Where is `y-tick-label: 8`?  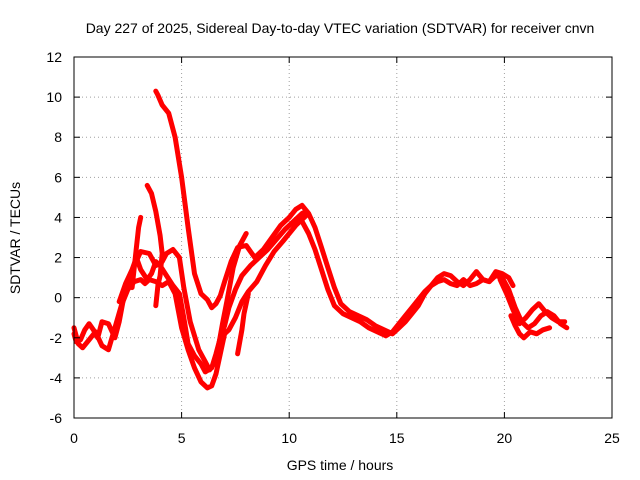 y-tick-label: 8 is located at coordinates (58, 137).